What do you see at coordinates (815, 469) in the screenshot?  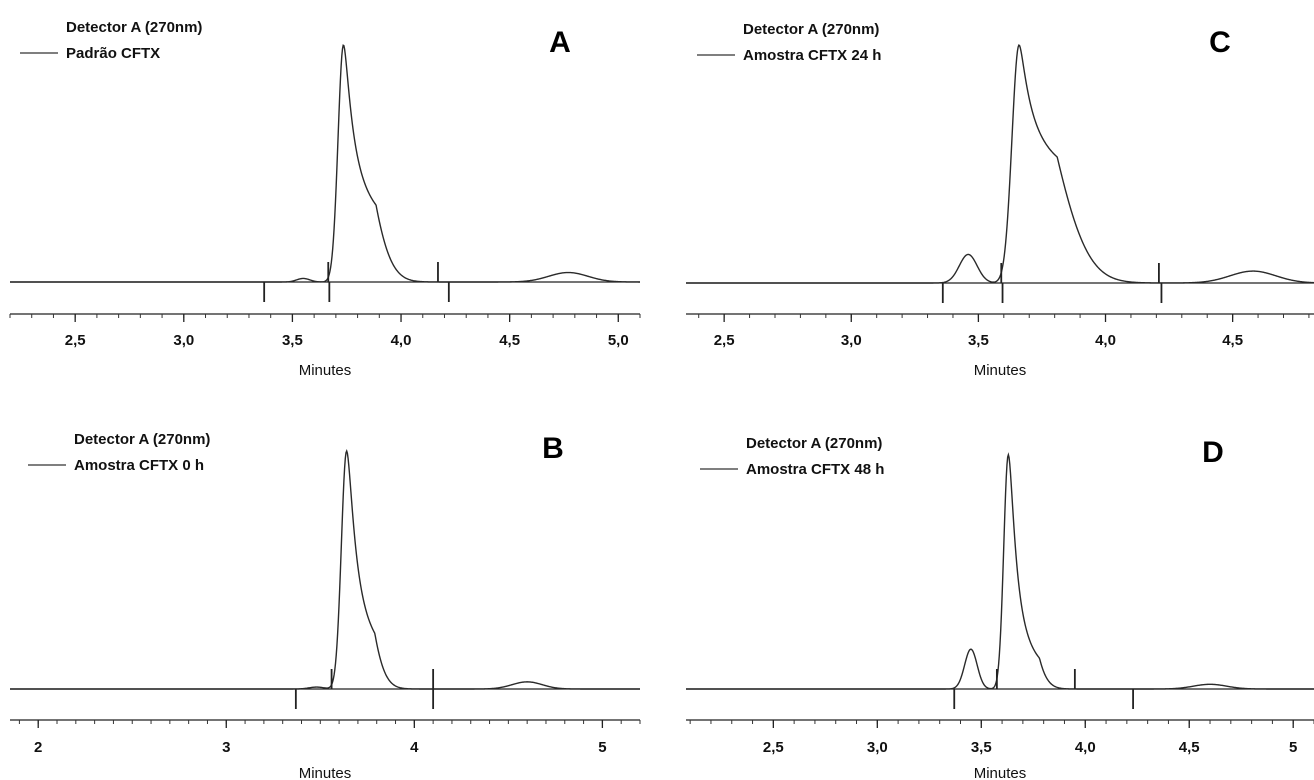 I see `legend-label: Amostra CFTX 48 h` at bounding box center [815, 469].